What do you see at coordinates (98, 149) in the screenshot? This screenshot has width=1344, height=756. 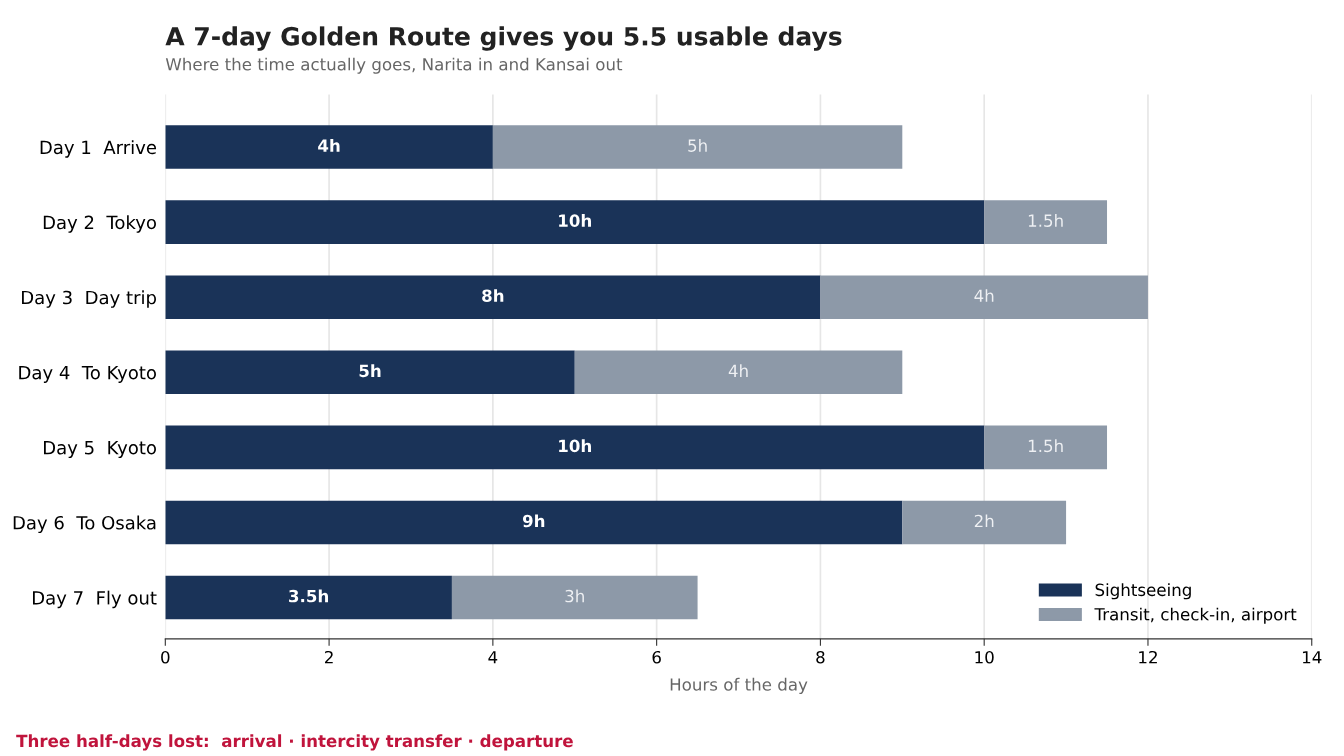 I see `y-tick-label: Day 1 Arrive` at bounding box center [98, 149].